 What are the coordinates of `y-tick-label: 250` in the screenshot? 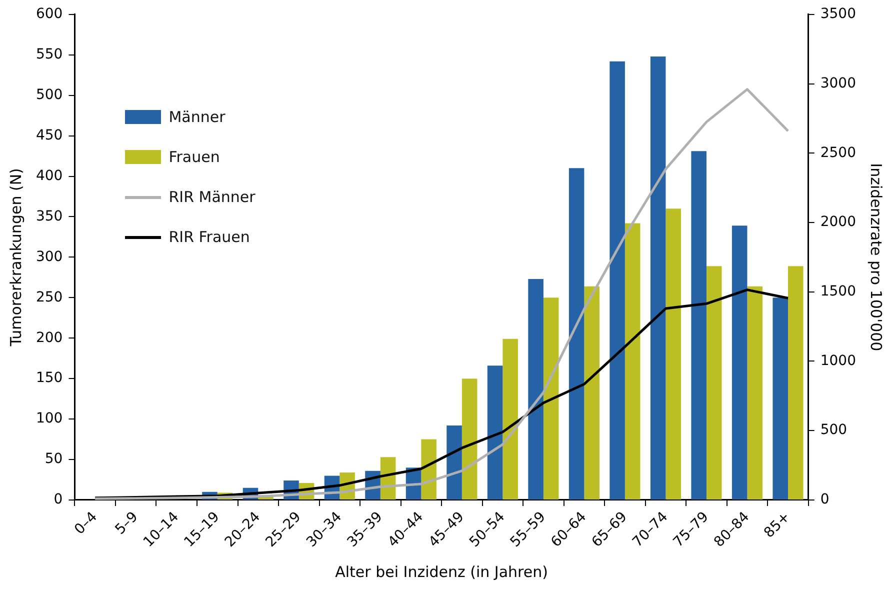 It's located at (49, 297).